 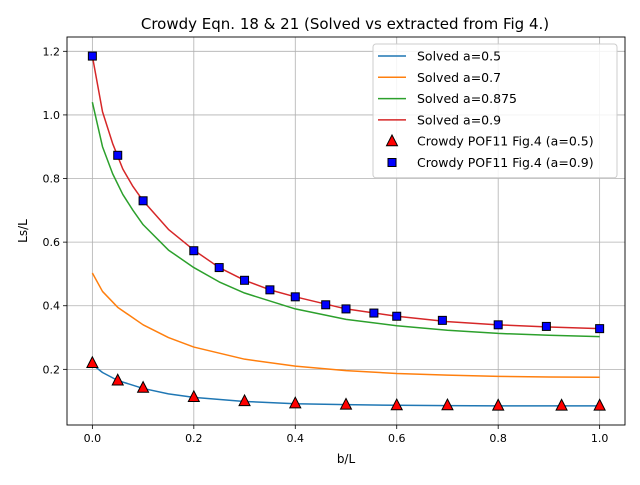 I want to click on x-tick-label: 0.8, so click(x=498, y=438).